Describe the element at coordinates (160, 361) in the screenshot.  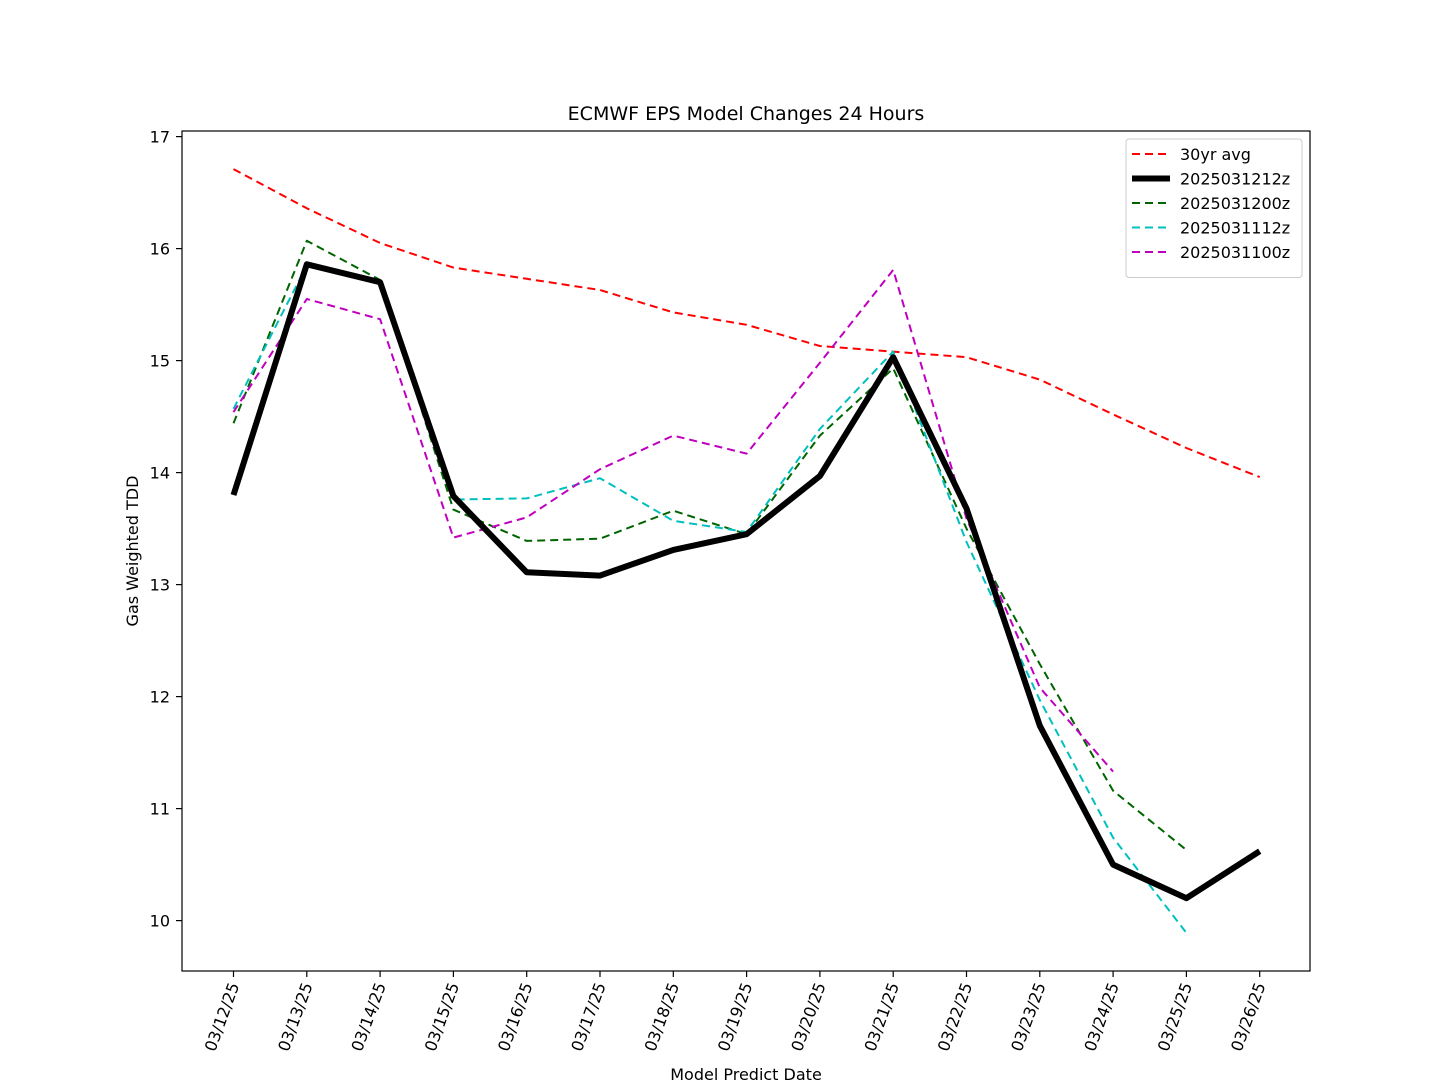
I see `y-tick-label: 15` at that location.